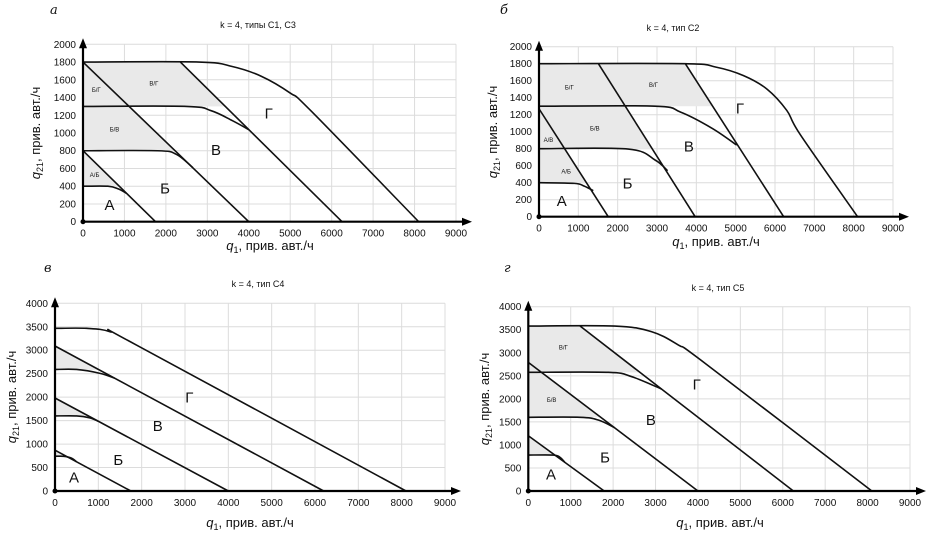 The width and height of the screenshot is (931, 536). Describe the element at coordinates (867, 503) in the screenshot. I see `x-tick-label: 8000` at that location.